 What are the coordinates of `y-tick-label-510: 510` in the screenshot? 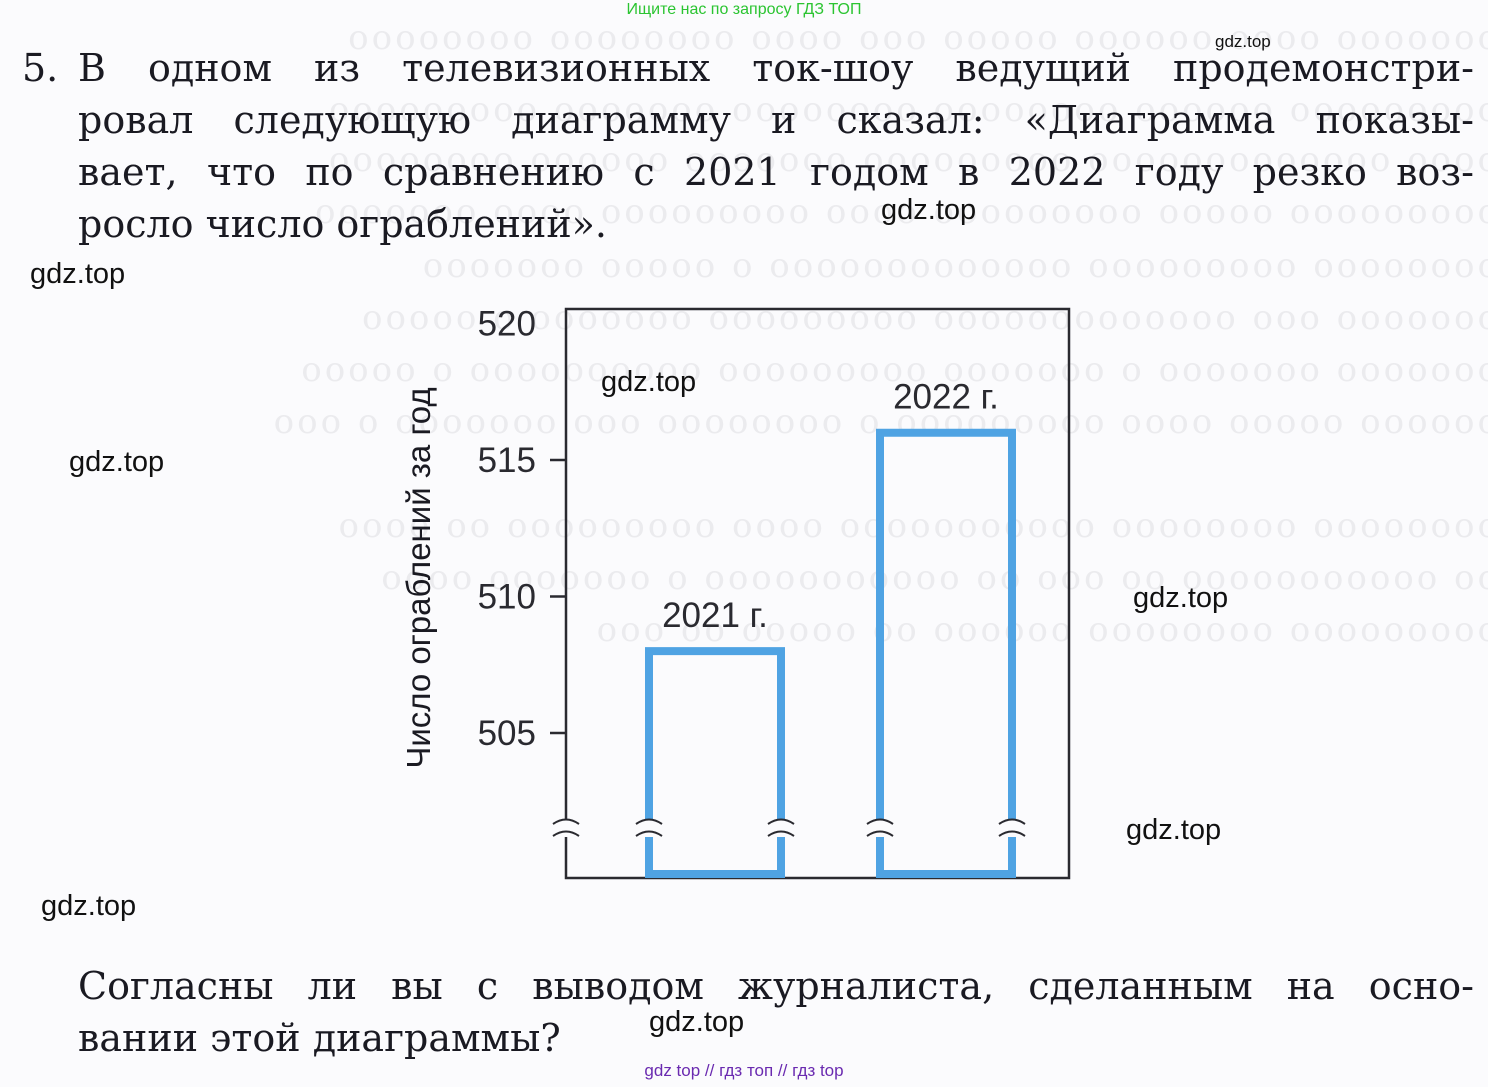 It's located at (507, 597).